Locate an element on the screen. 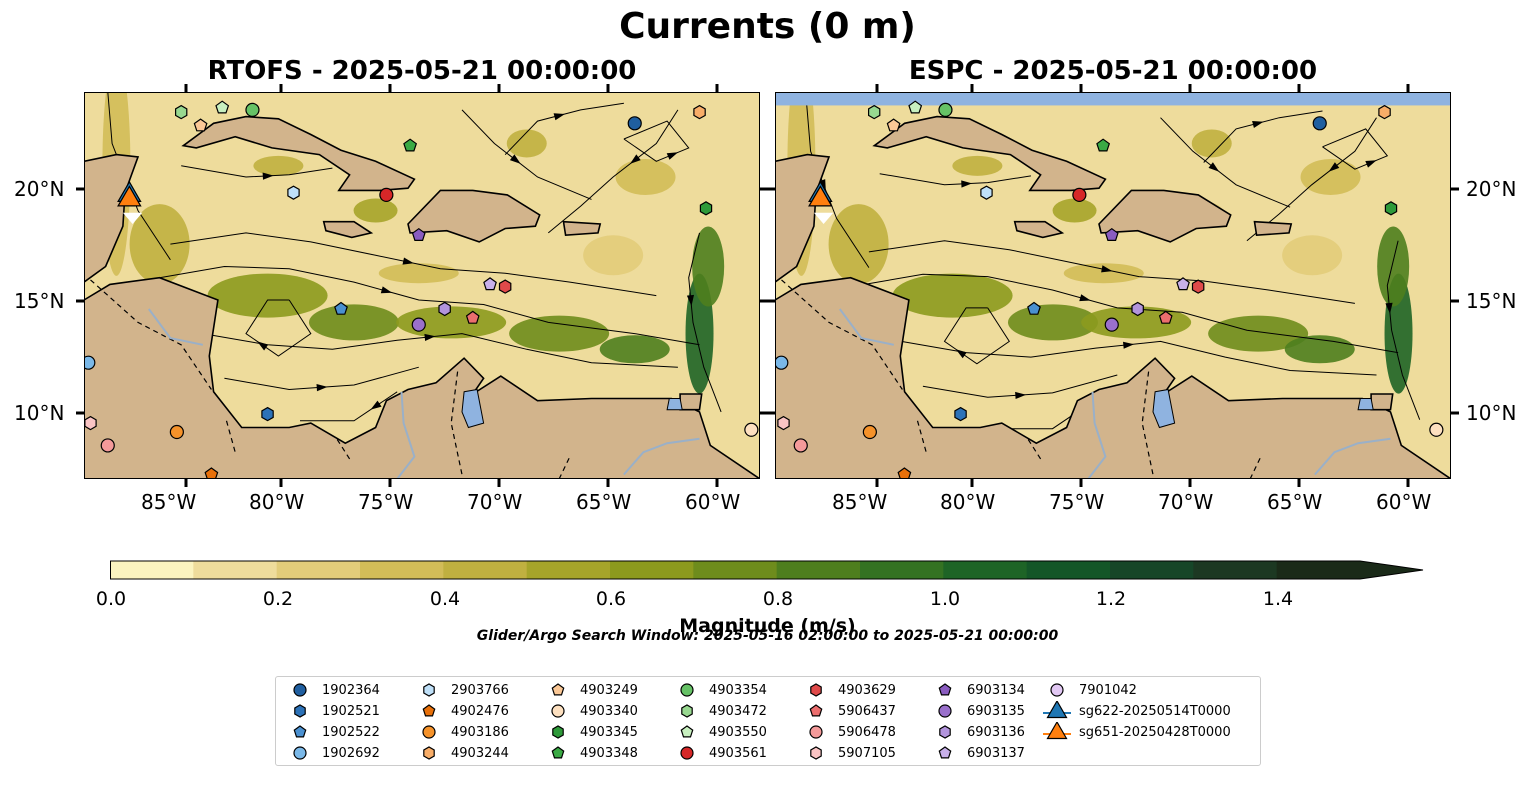 The height and width of the screenshot is (802, 1535). legend-label: 1902692 is located at coordinates (351, 753).